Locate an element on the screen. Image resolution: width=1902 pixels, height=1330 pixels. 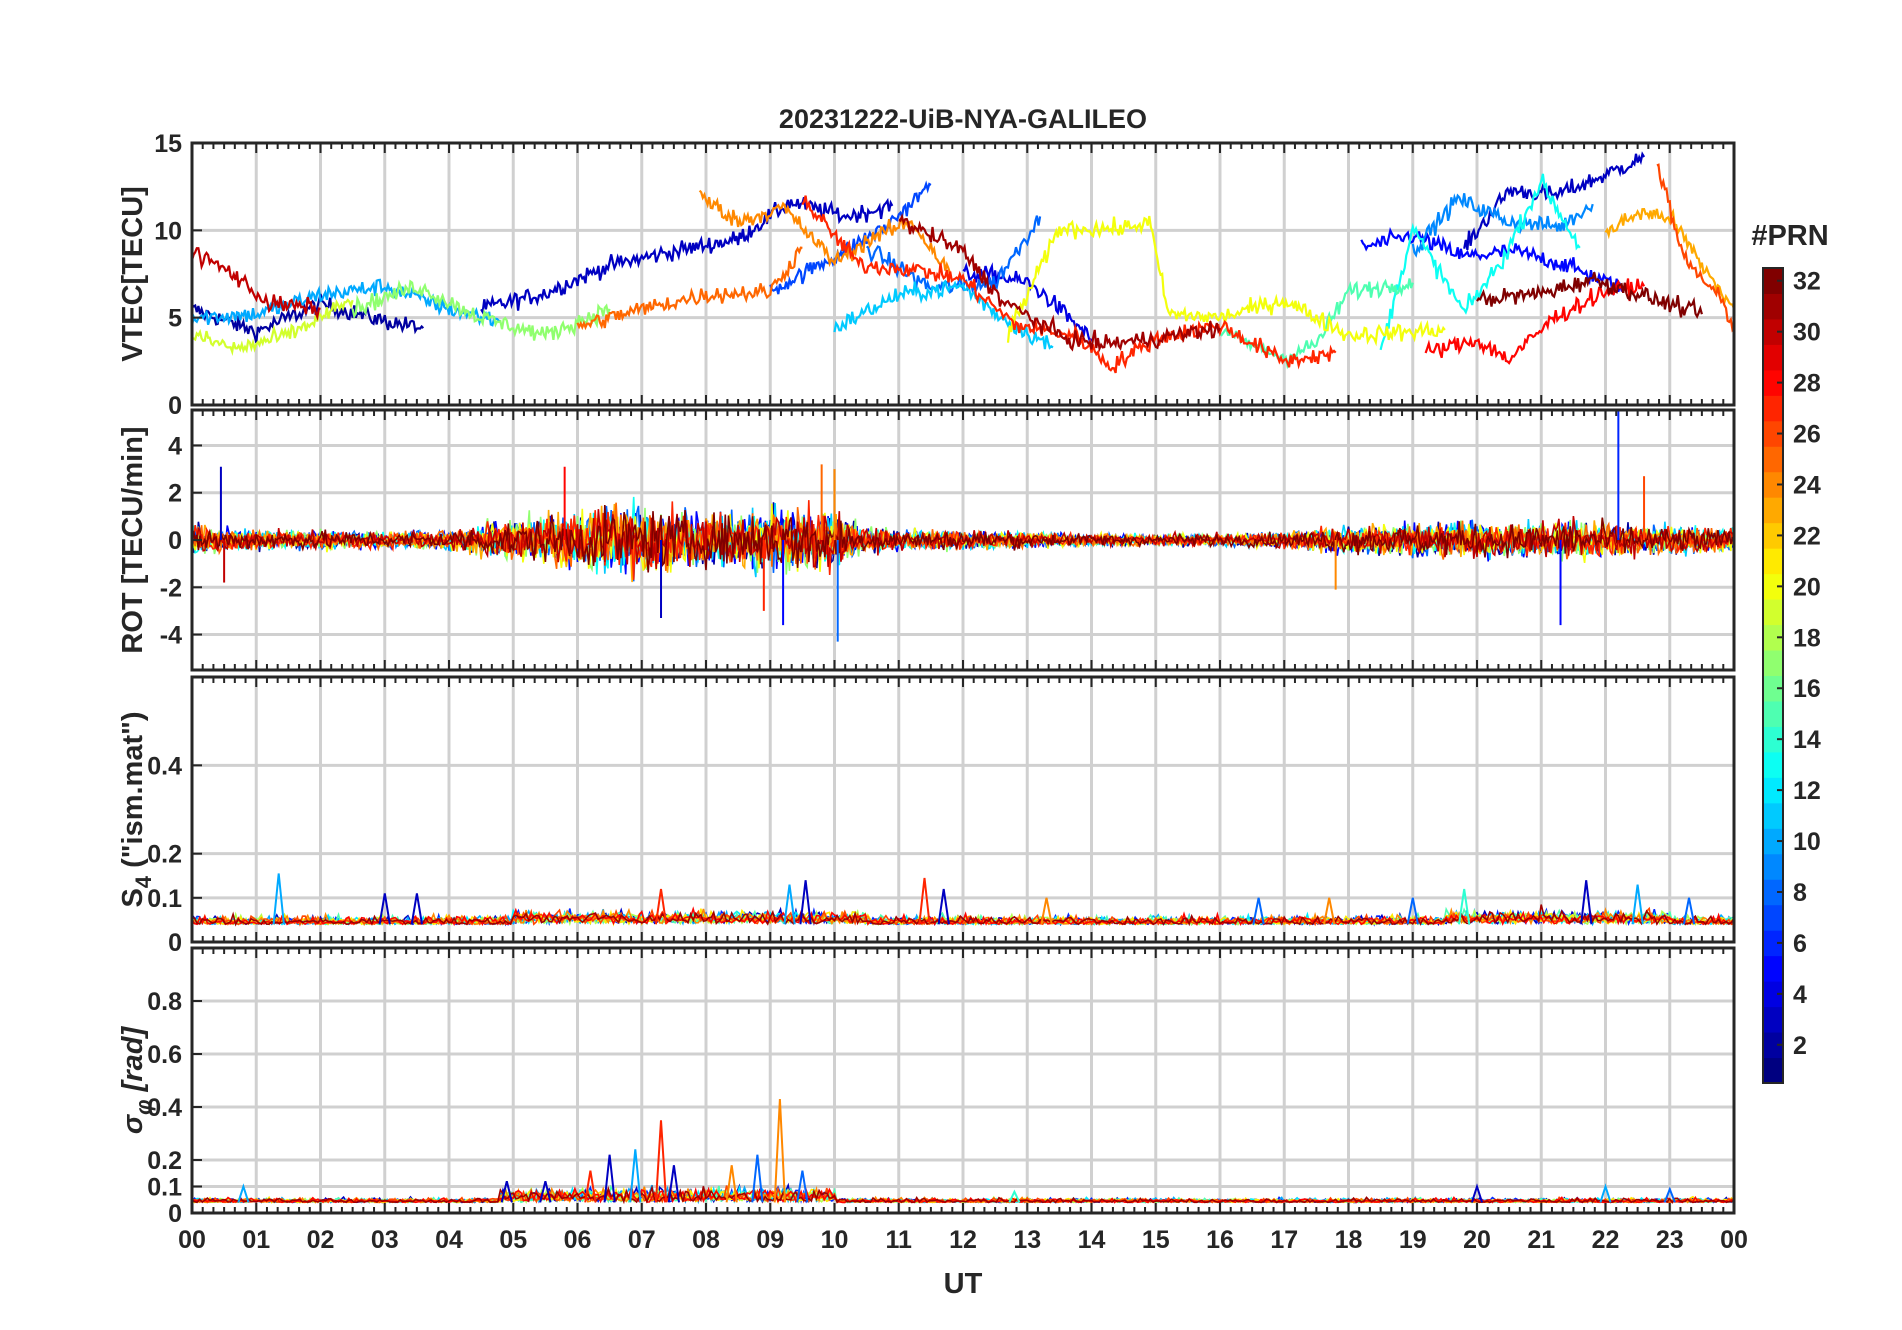
colorbar-tick-label: 8 is located at coordinates (1800, 893).